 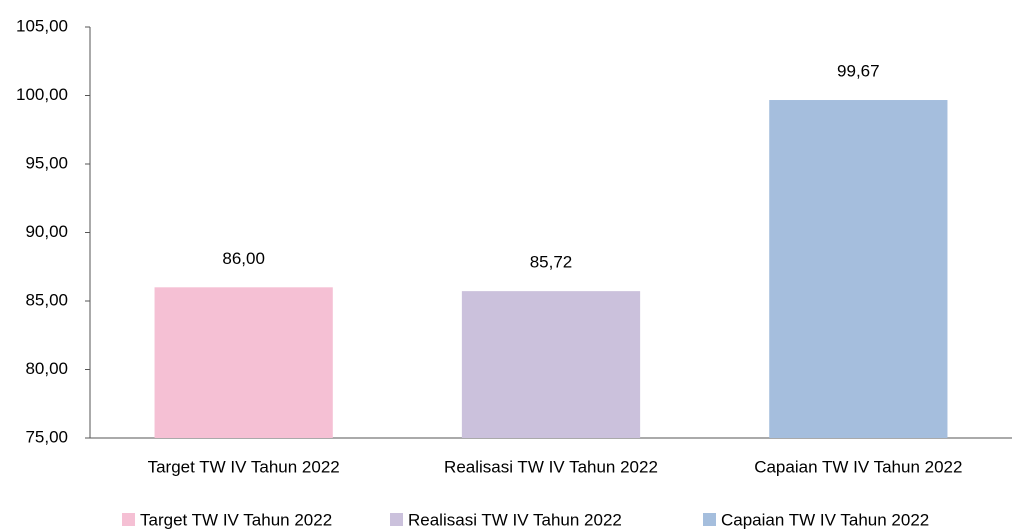 What do you see at coordinates (243, 258) in the screenshot?
I see `data-label: 86,00` at bounding box center [243, 258].